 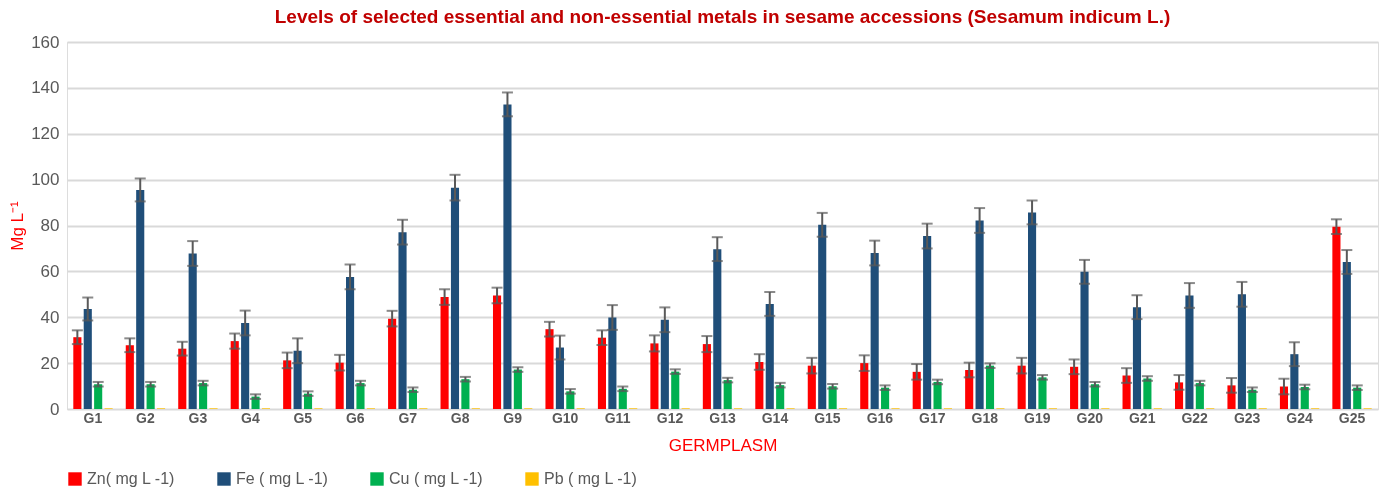 I want to click on x-axis-title: GERMPLASM, so click(x=723, y=445).